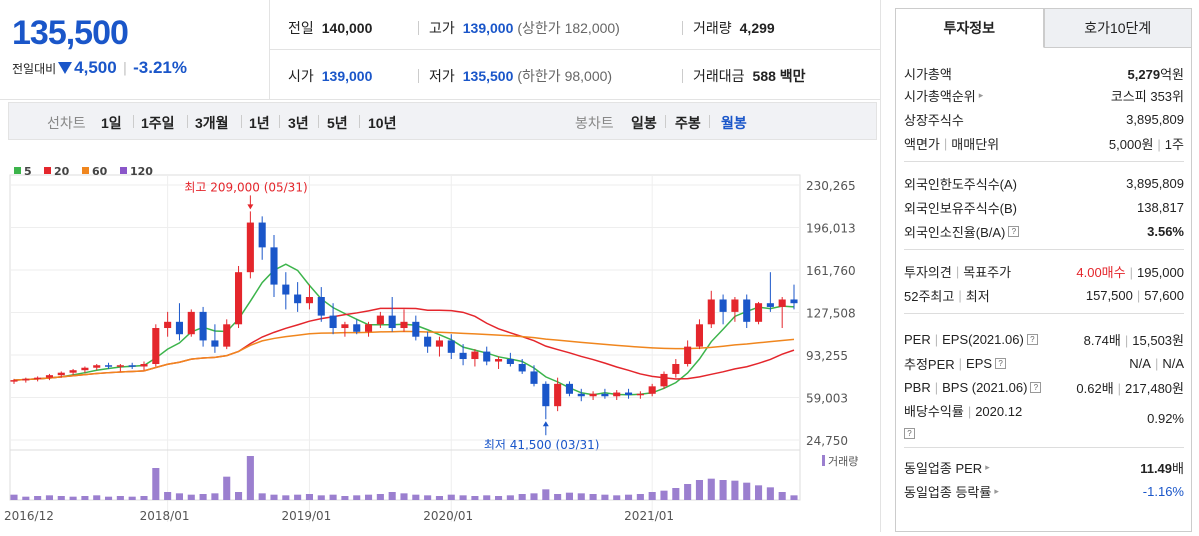 The image size is (1199, 536). Describe the element at coordinates (827, 356) in the screenshot. I see `y-tick-label: 93,255` at that location.